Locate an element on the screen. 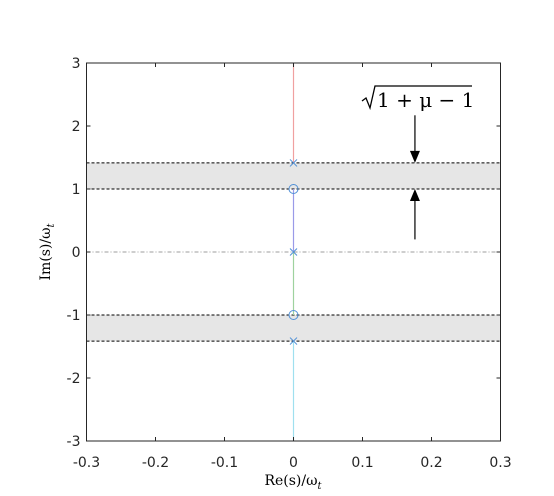 The width and height of the screenshot is (554, 496). x-axis-label: Re(s)/ωt is located at coordinates (293, 482).